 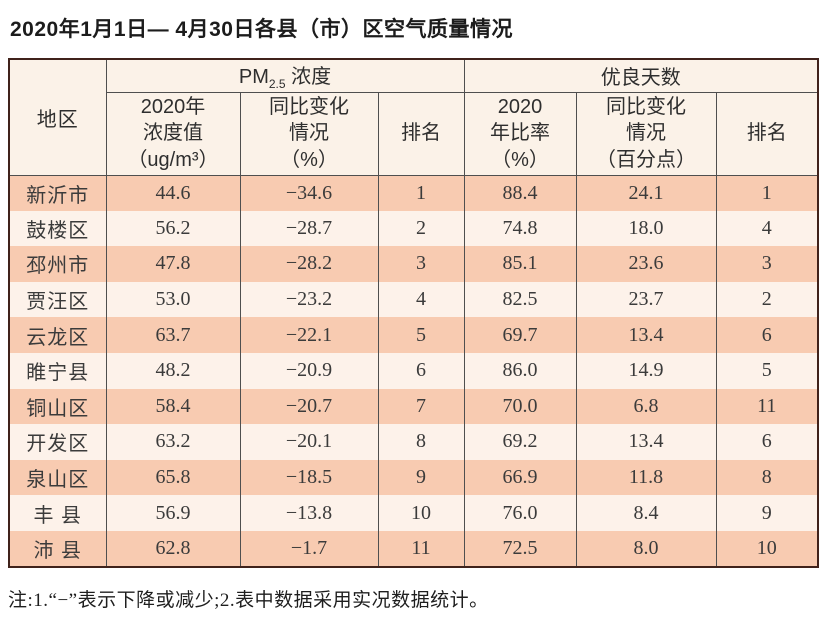 What do you see at coordinates (520, 370) in the screenshot?
I see `good-days-rate-cell: 86.0` at bounding box center [520, 370].